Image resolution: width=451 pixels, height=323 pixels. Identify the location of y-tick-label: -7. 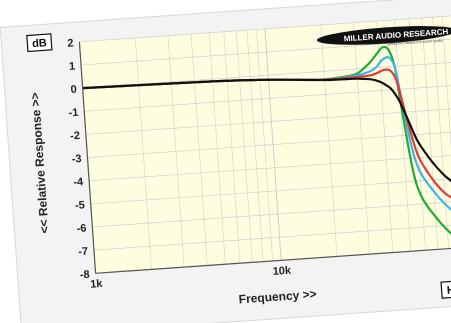
(83, 252).